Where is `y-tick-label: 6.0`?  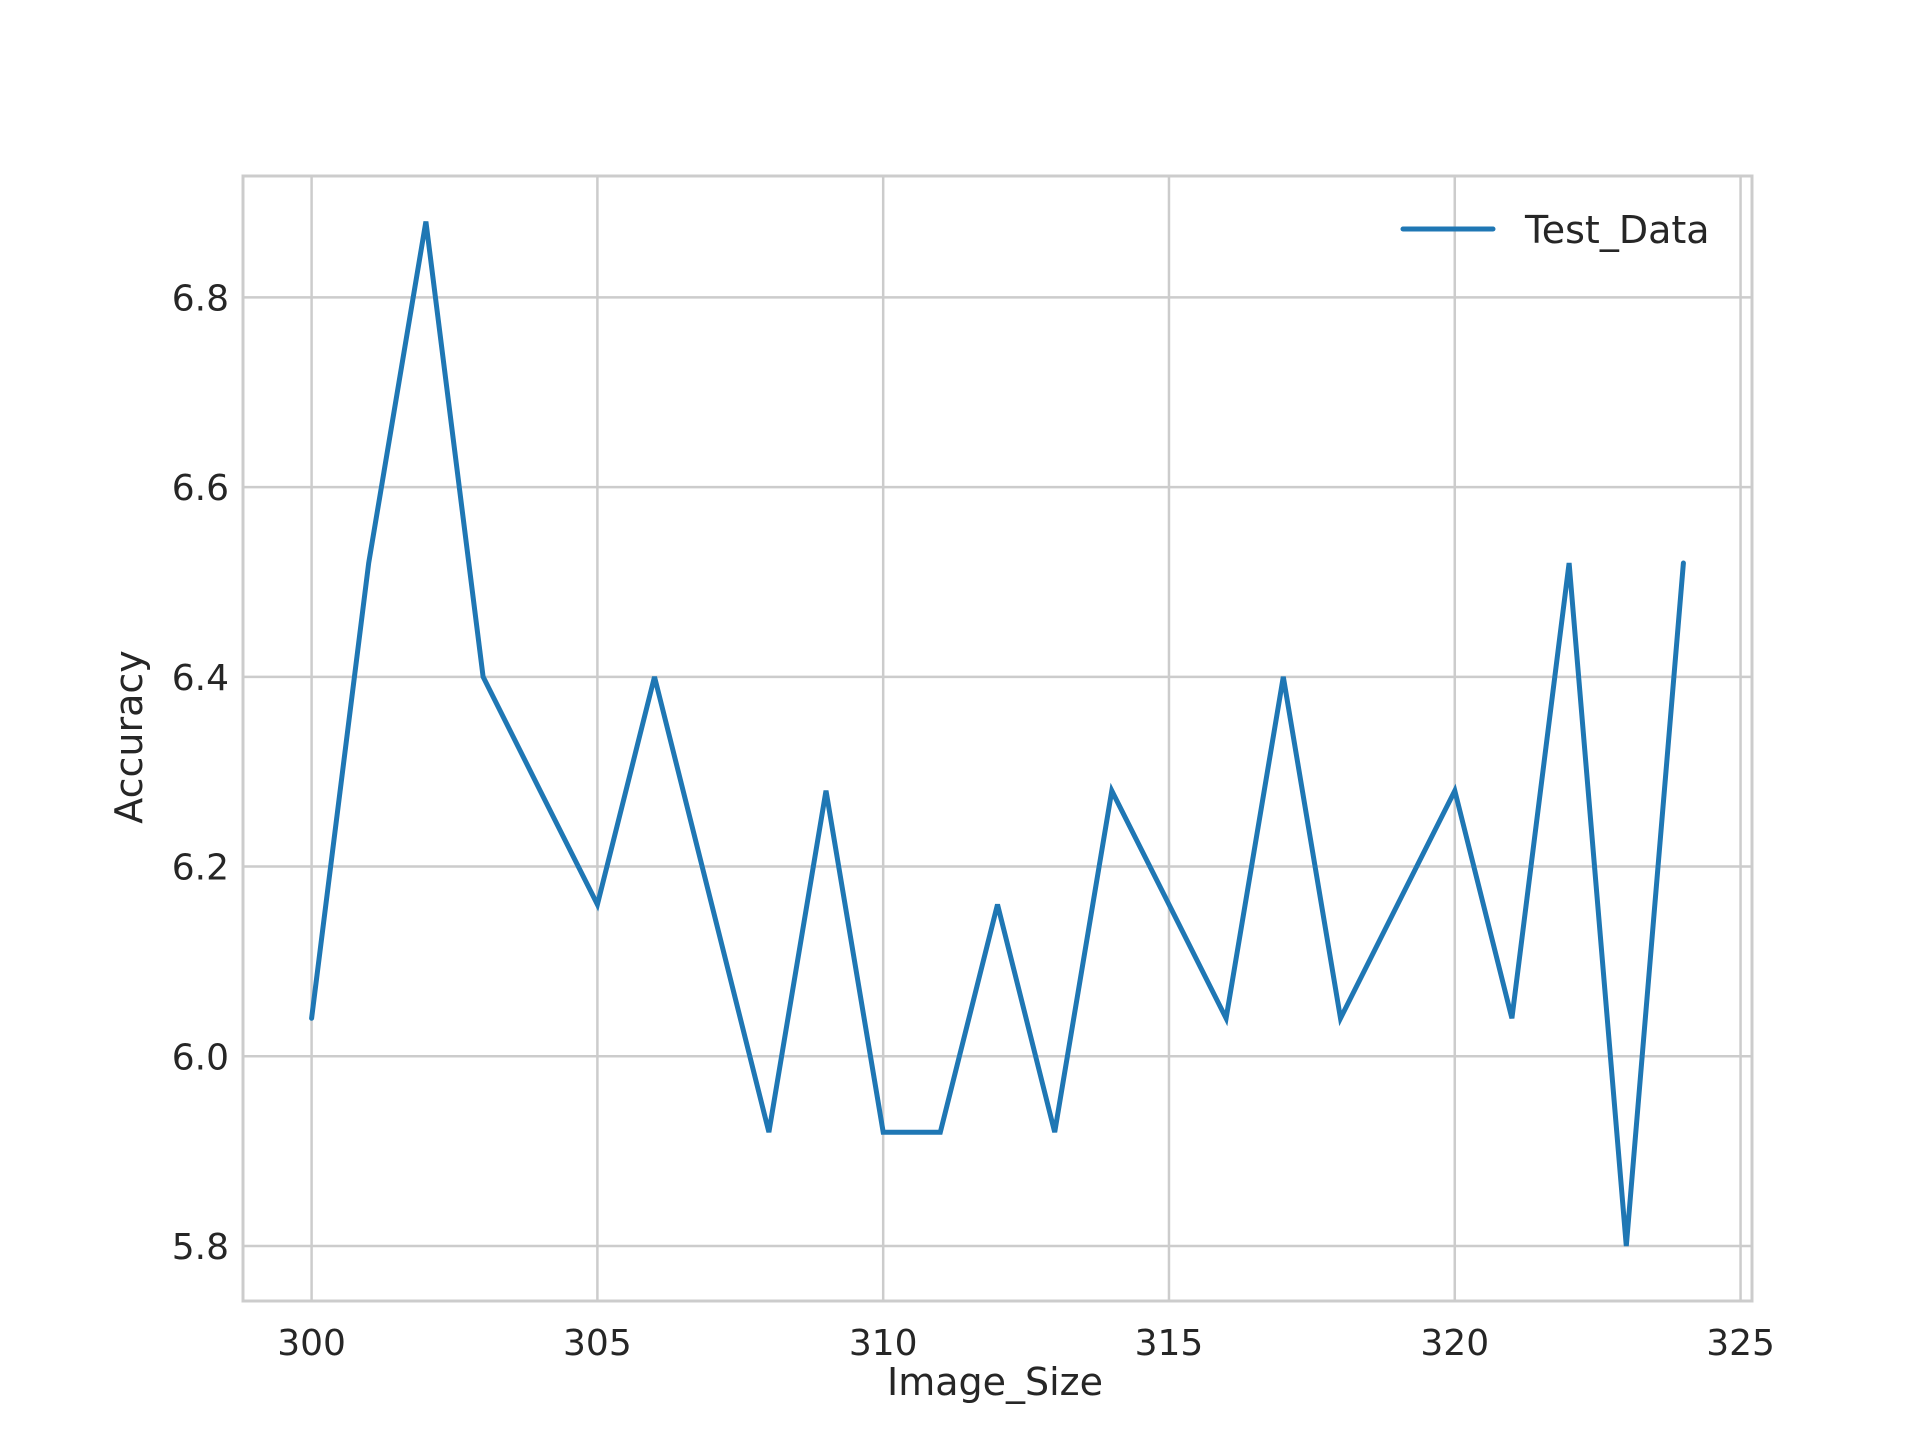
y-tick-label: 6.0 is located at coordinates (200, 1057).